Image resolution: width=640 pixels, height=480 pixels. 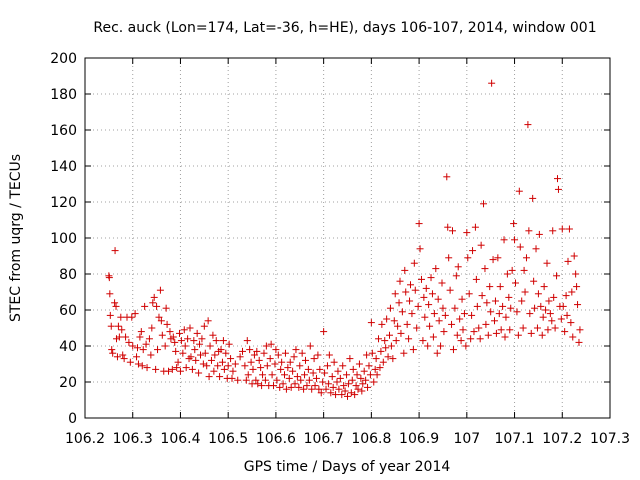 What do you see at coordinates (68, 347) in the screenshot?
I see `y-tick-label: 40` at bounding box center [68, 347].